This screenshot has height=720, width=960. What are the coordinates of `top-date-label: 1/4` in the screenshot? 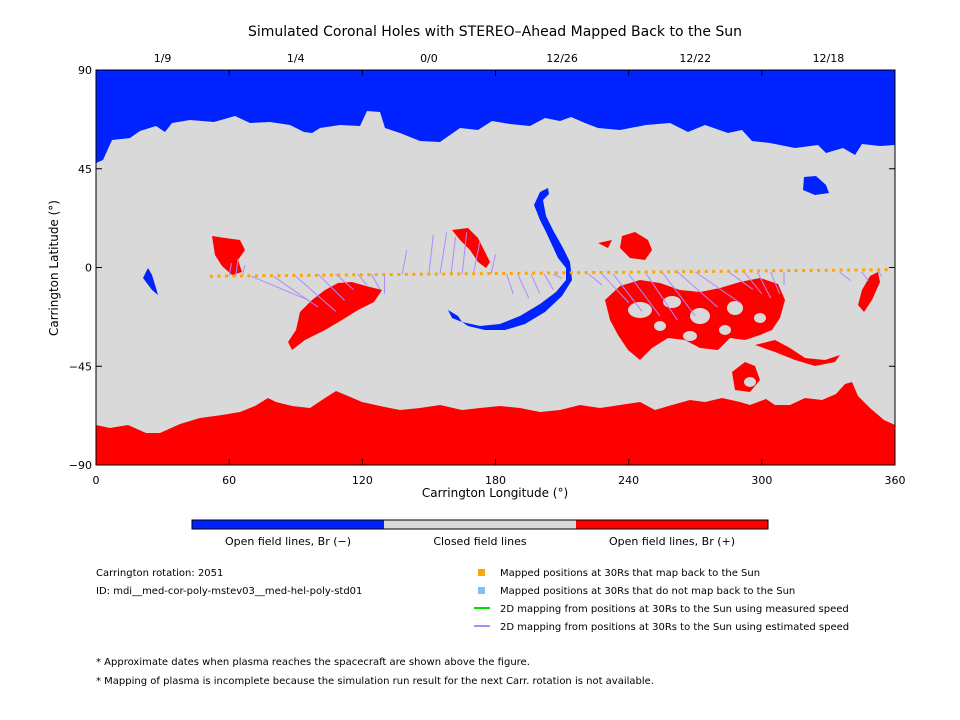 It's located at (296, 58).